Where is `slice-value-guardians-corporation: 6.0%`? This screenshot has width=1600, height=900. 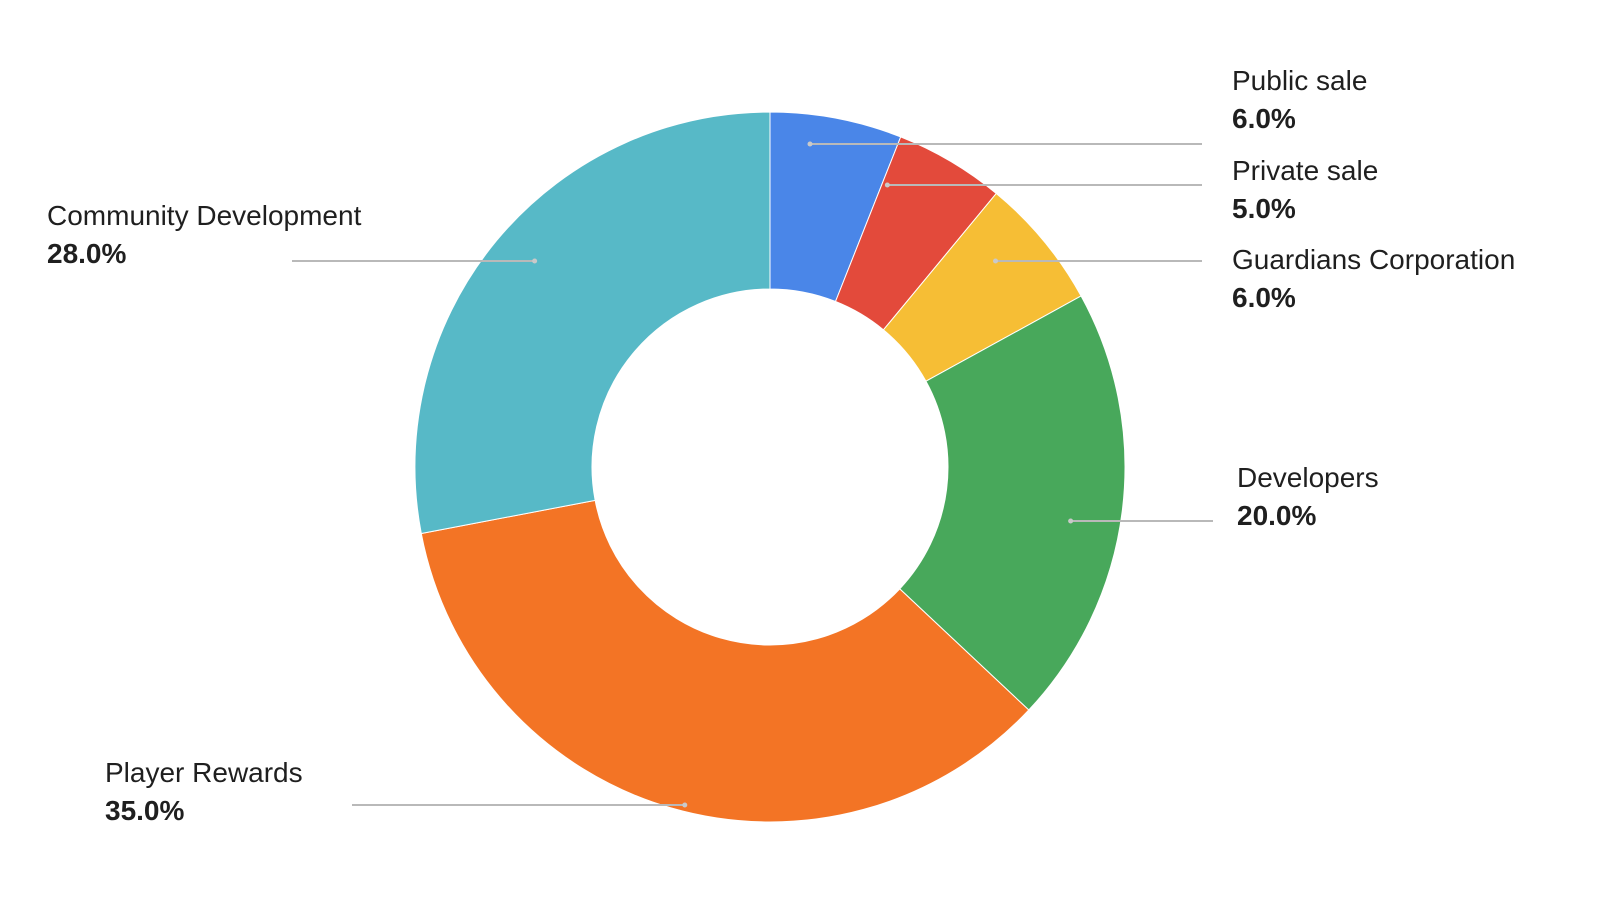
slice-value-guardians-corporation: 6.0% is located at coordinates (1264, 297).